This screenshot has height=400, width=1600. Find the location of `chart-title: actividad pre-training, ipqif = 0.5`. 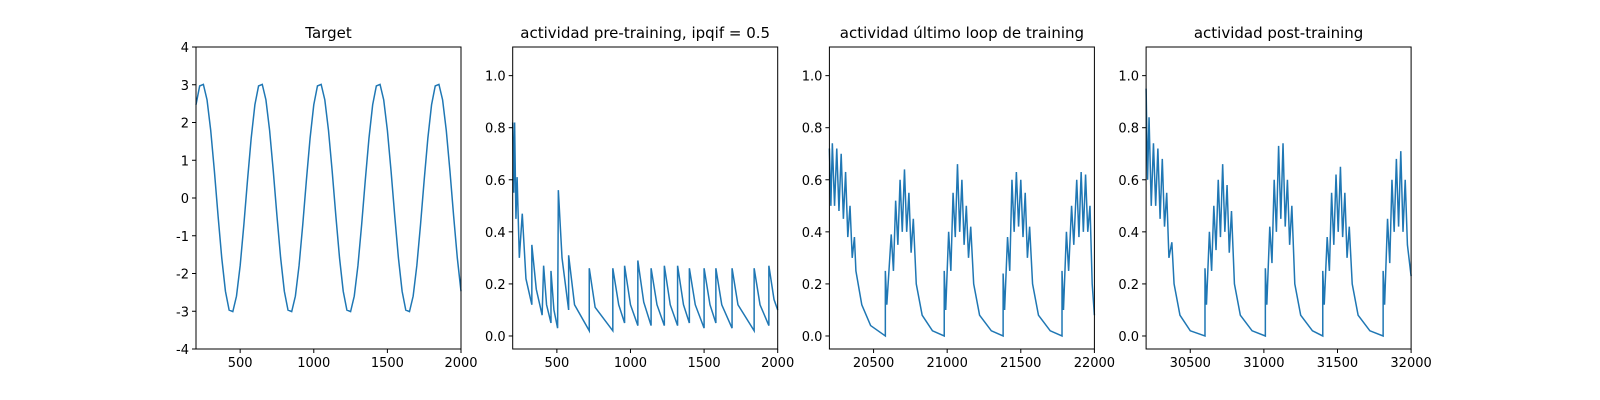

chart-title: actividad pre-training, ipqif = 0.5 is located at coordinates (645, 33).